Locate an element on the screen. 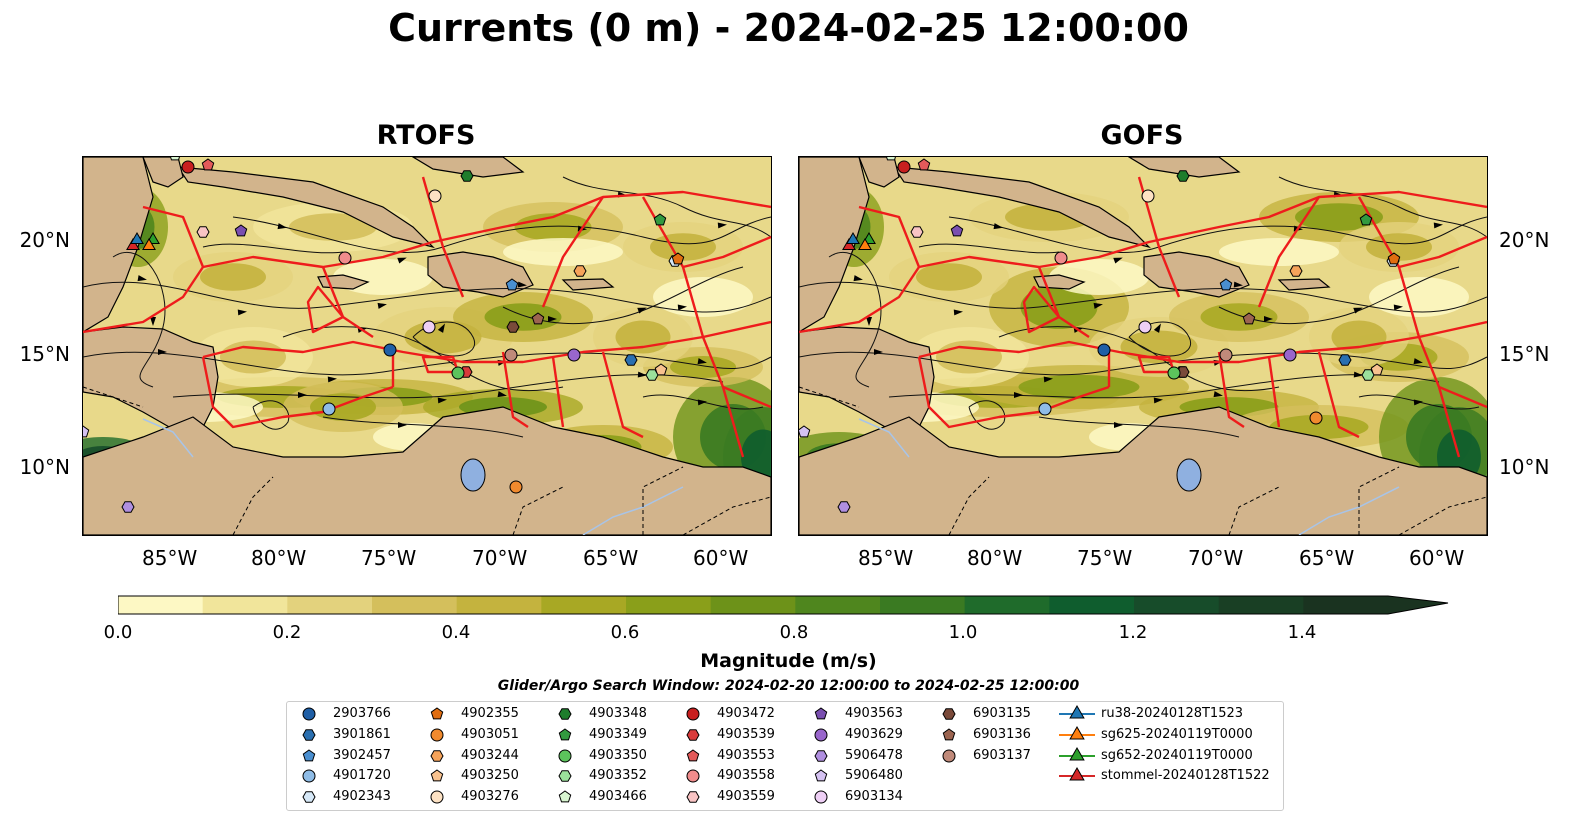  legend-label: 5906480 is located at coordinates (874, 776).